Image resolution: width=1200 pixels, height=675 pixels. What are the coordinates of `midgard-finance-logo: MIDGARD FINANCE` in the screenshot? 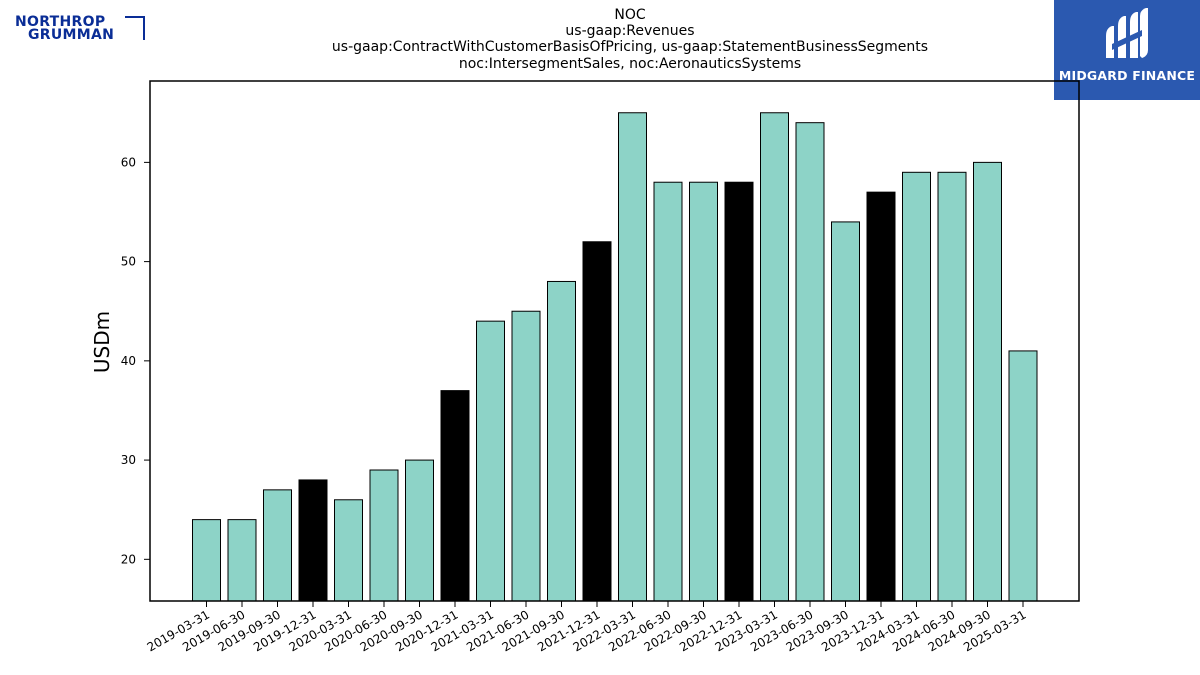 It's located at (1127, 50).